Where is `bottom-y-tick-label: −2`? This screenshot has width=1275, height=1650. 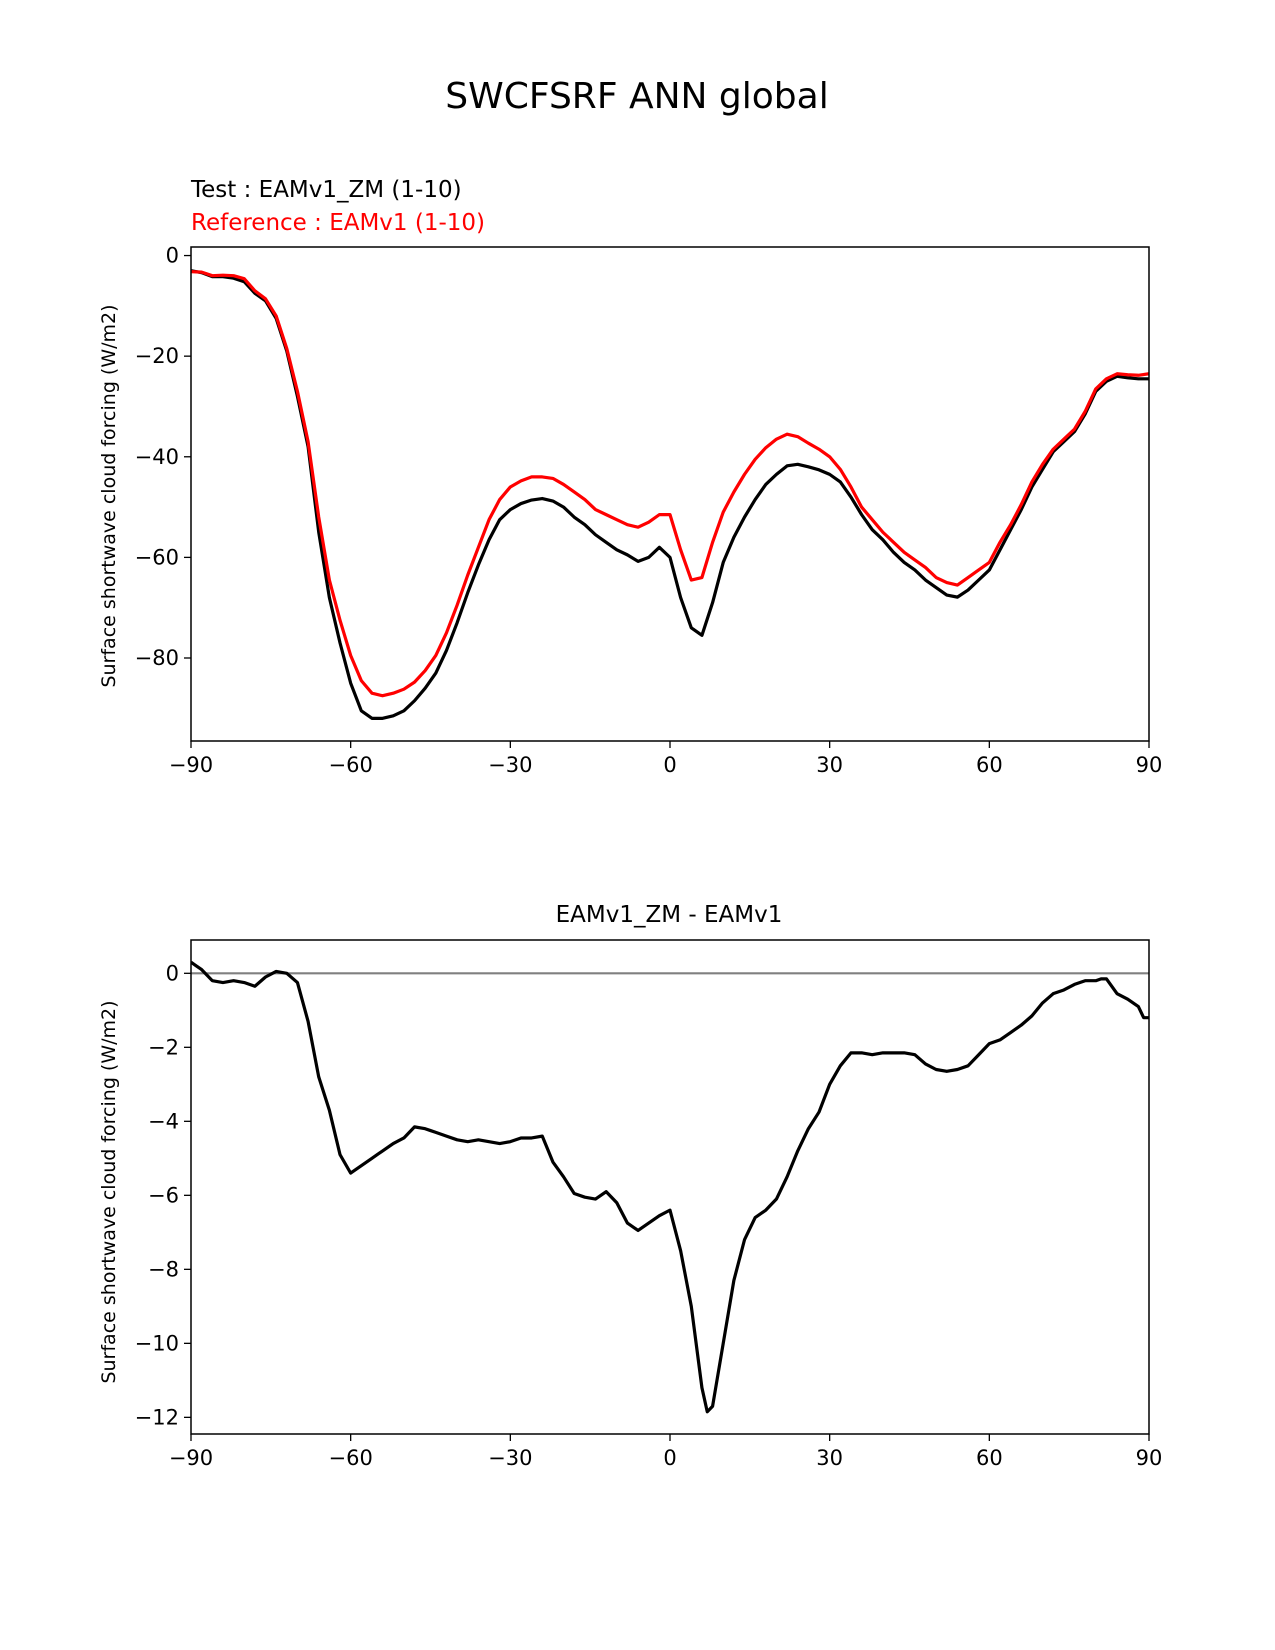 bottom-y-tick-label: −2 is located at coordinates (163, 1047).